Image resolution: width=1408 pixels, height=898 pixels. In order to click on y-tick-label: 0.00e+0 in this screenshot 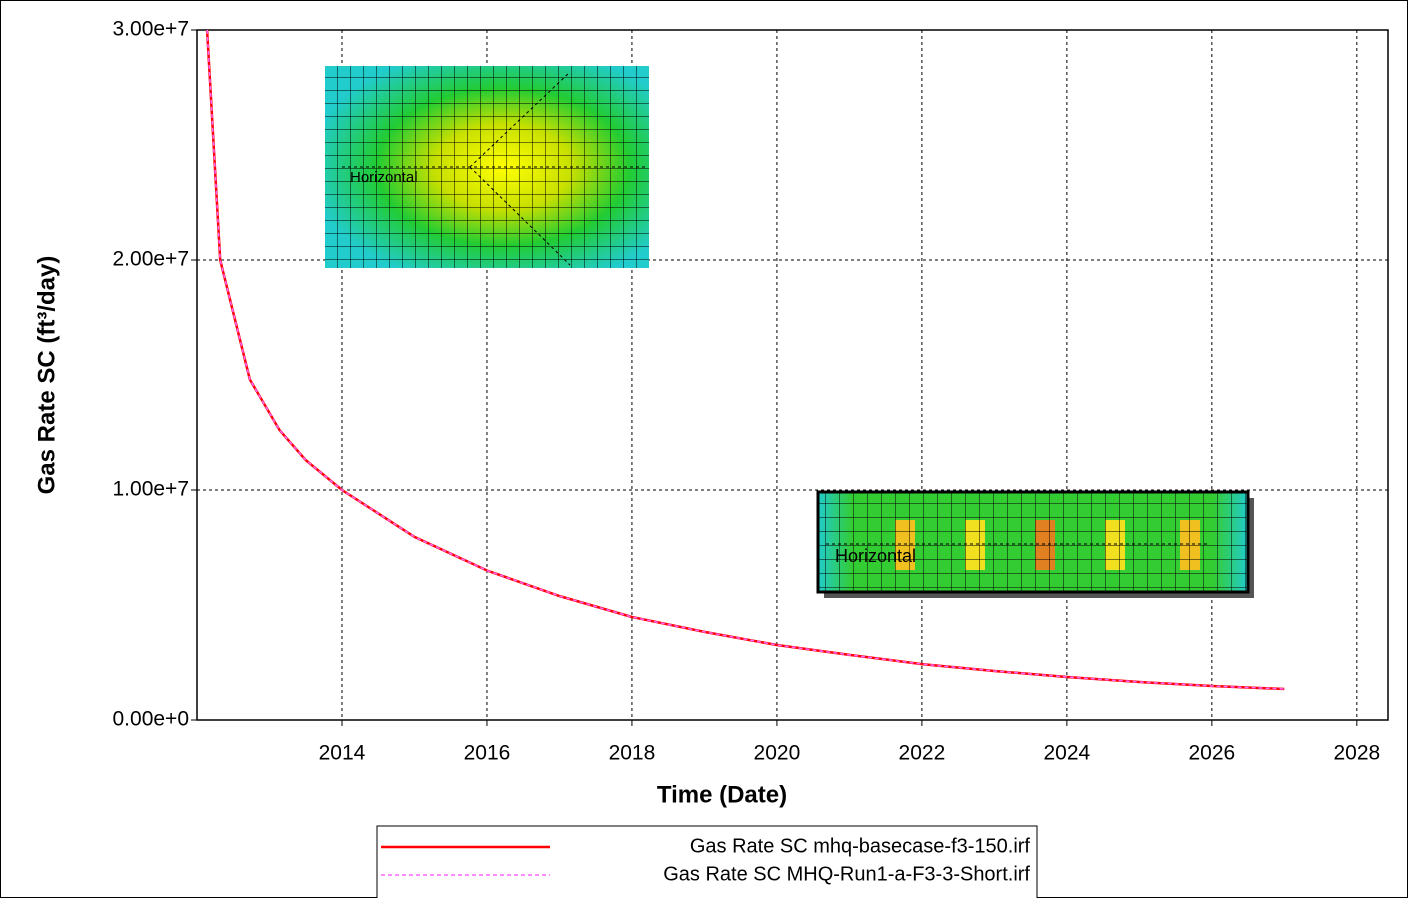, I will do `click(151, 719)`.